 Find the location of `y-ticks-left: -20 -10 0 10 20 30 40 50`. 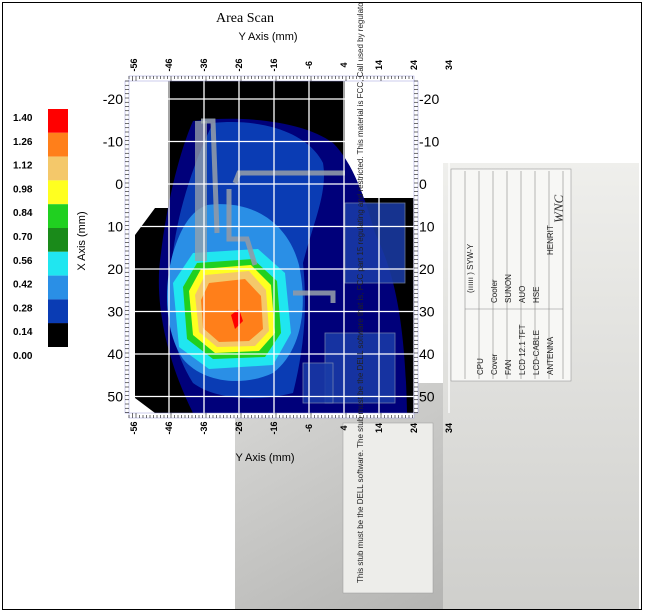

y-ticks-left: -20 -10 0 10 20 30 40 50 is located at coordinates (113, 248).